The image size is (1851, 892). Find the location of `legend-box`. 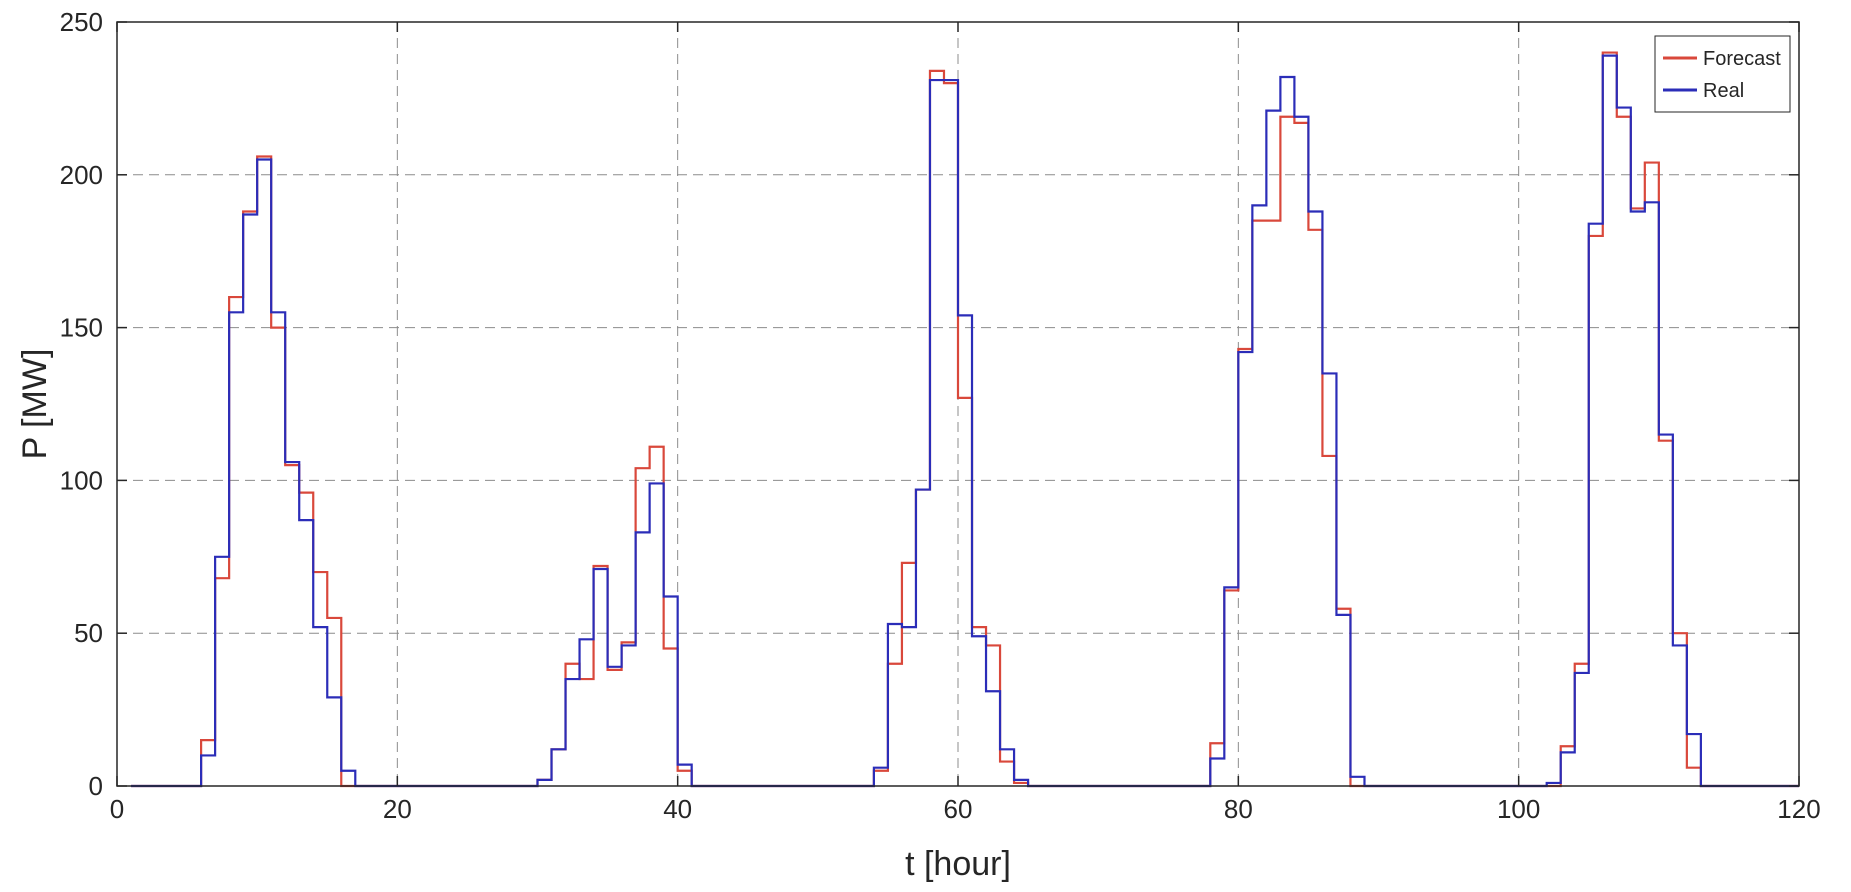

legend-box is located at coordinates (1722, 74).